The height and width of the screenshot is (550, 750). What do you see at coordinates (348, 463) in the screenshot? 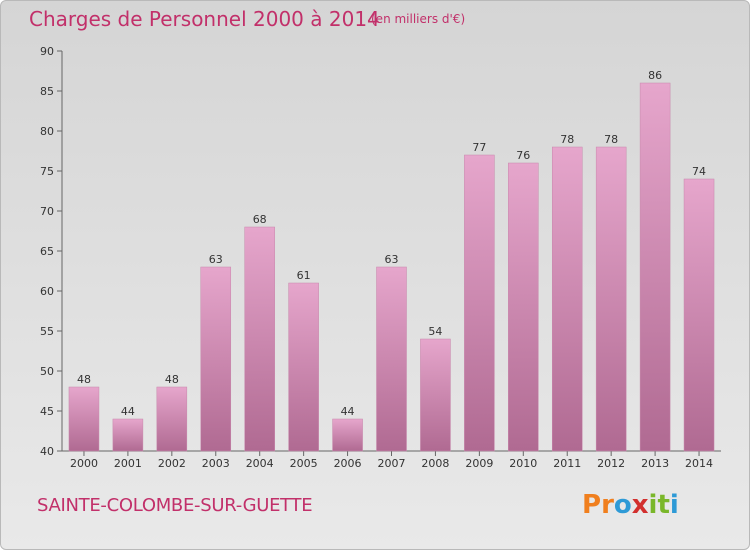
I see `x-tick-label: 2006` at bounding box center [348, 463].